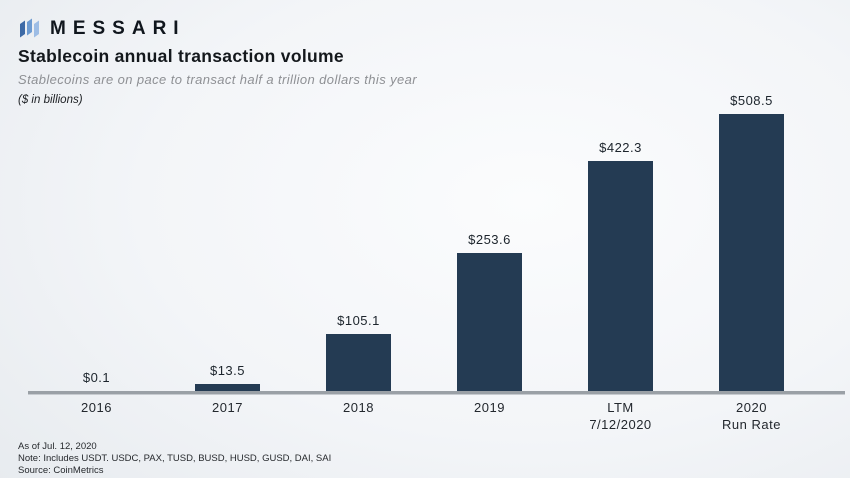 This screenshot has width=850, height=478. I want to click on page-title: Stablecoin annual transaction volume, so click(181, 56).